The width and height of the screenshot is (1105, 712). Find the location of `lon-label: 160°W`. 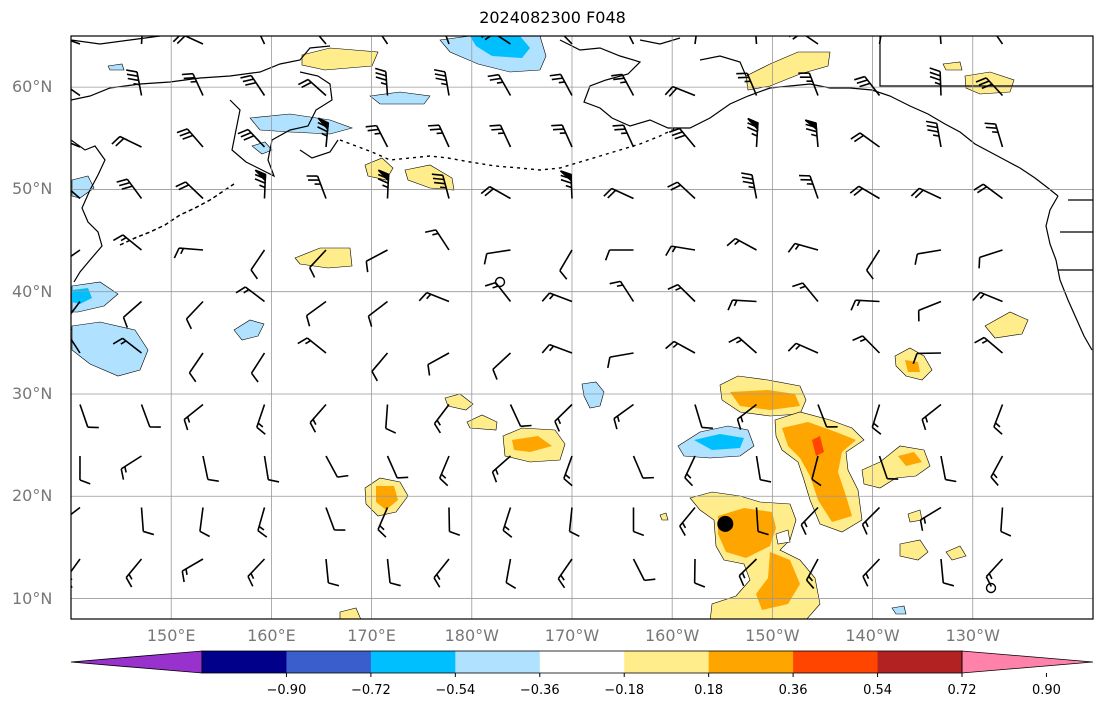

lon-label: 160°W is located at coordinates (672, 635).